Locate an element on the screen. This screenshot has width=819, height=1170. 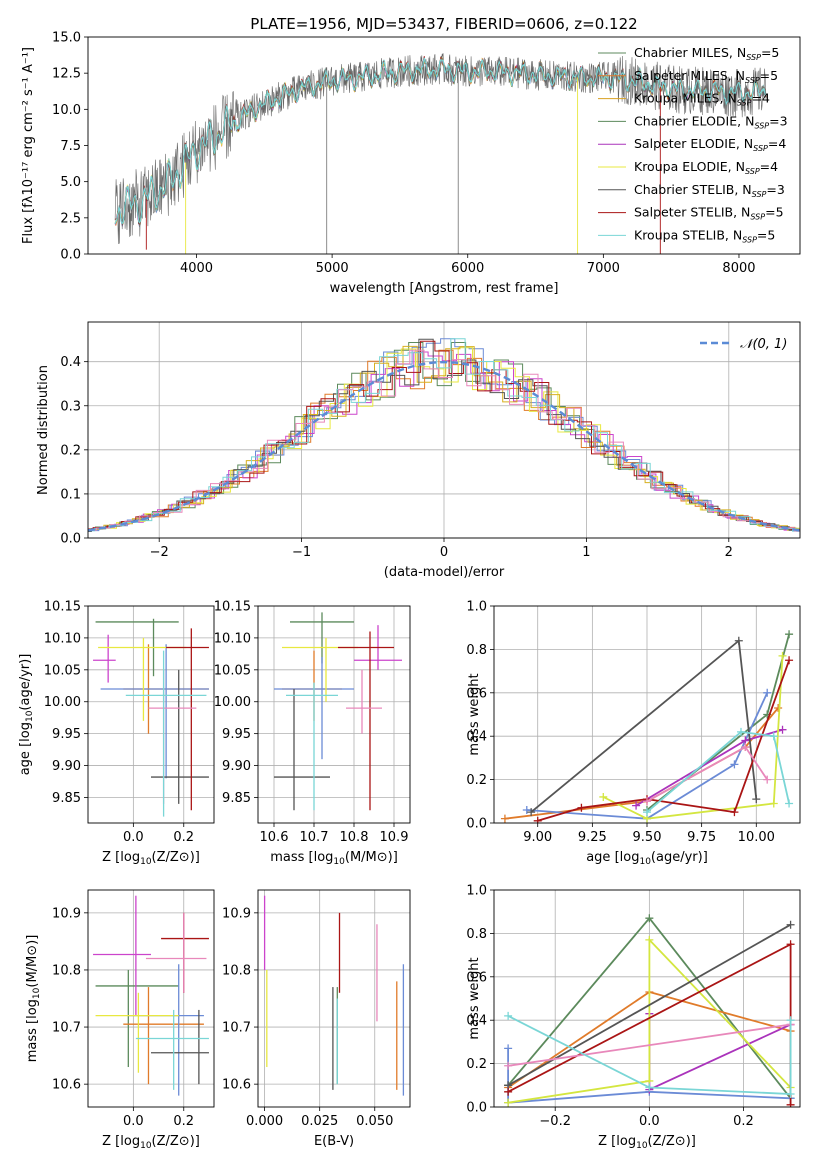
legend-label: Chabrier MILES, NSSP=5 is located at coordinates (706, 53).